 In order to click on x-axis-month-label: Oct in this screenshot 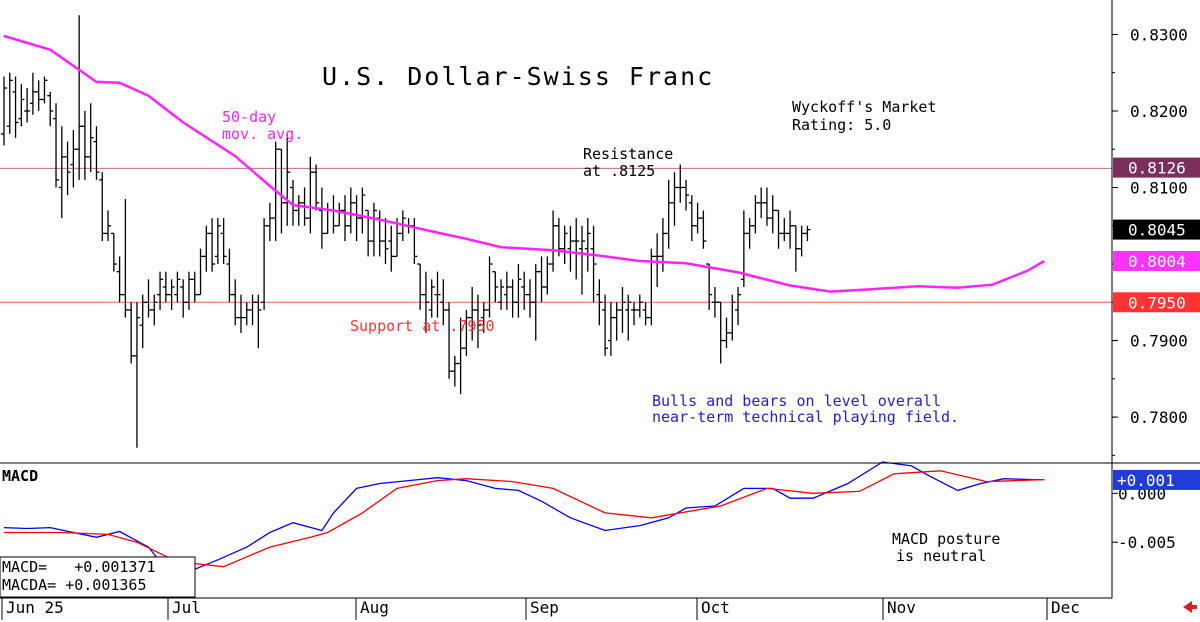, I will do `click(715, 607)`.